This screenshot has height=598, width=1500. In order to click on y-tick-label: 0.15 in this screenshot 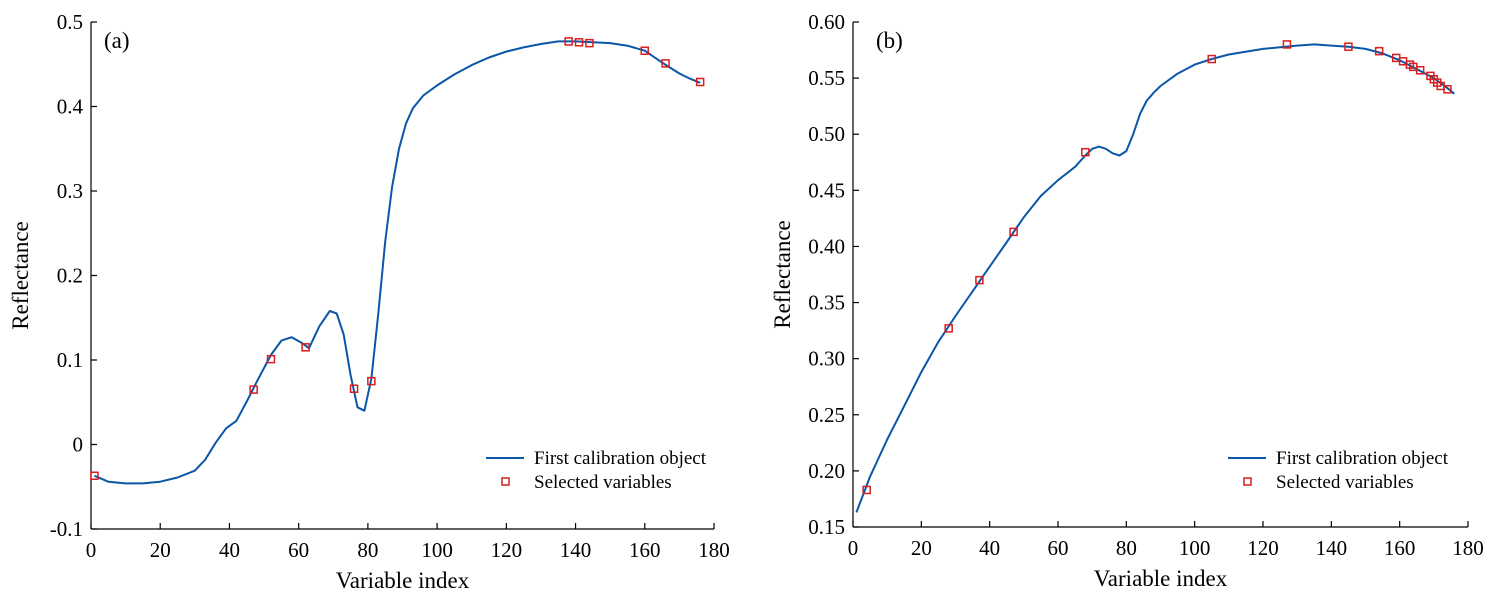, I will do `click(826, 527)`.